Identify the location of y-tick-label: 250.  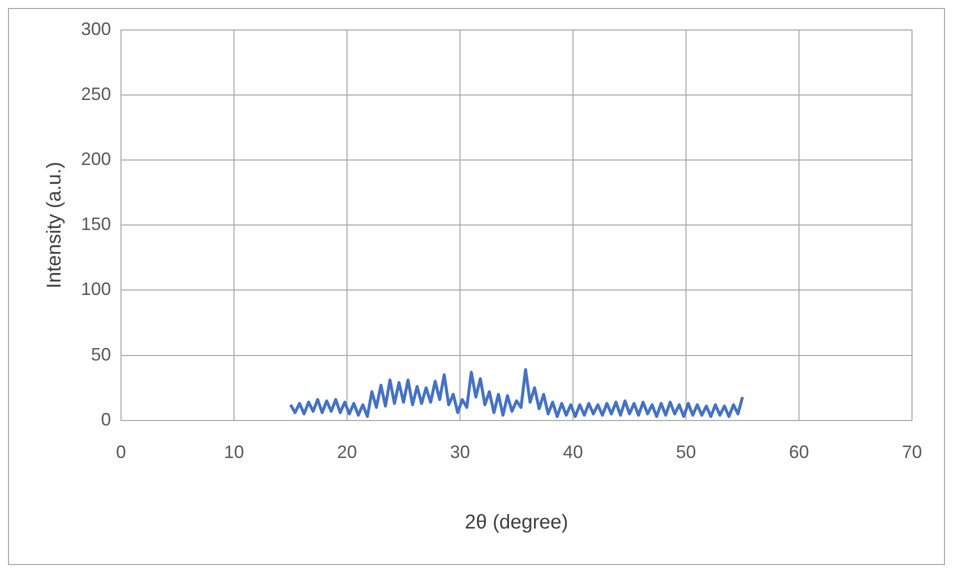
(96, 94).